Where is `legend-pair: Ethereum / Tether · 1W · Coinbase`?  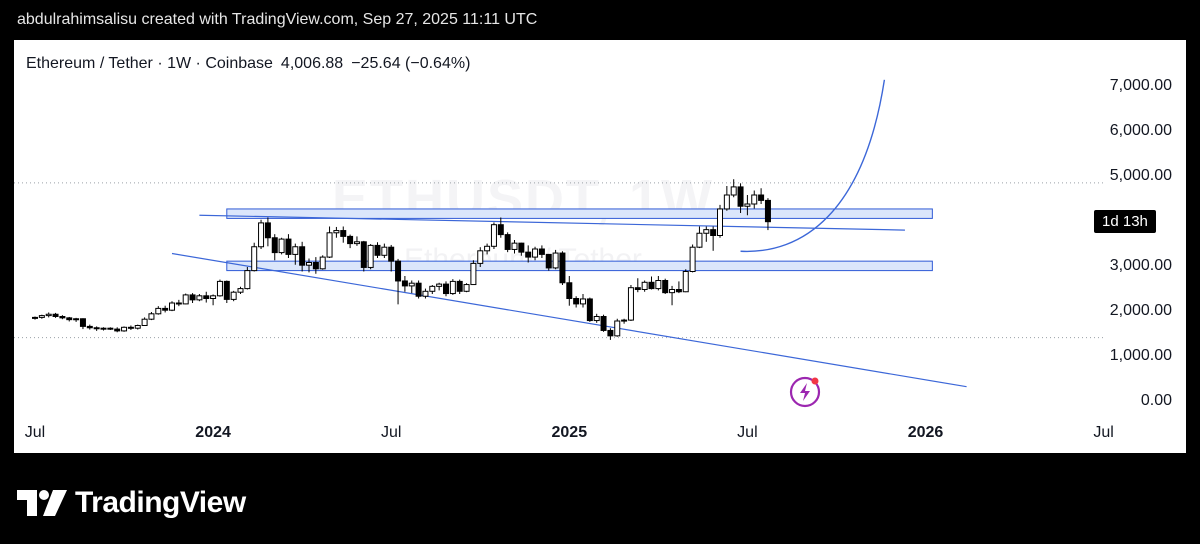
legend-pair: Ethereum / Tether · 1W · Coinbase is located at coordinates (149, 63).